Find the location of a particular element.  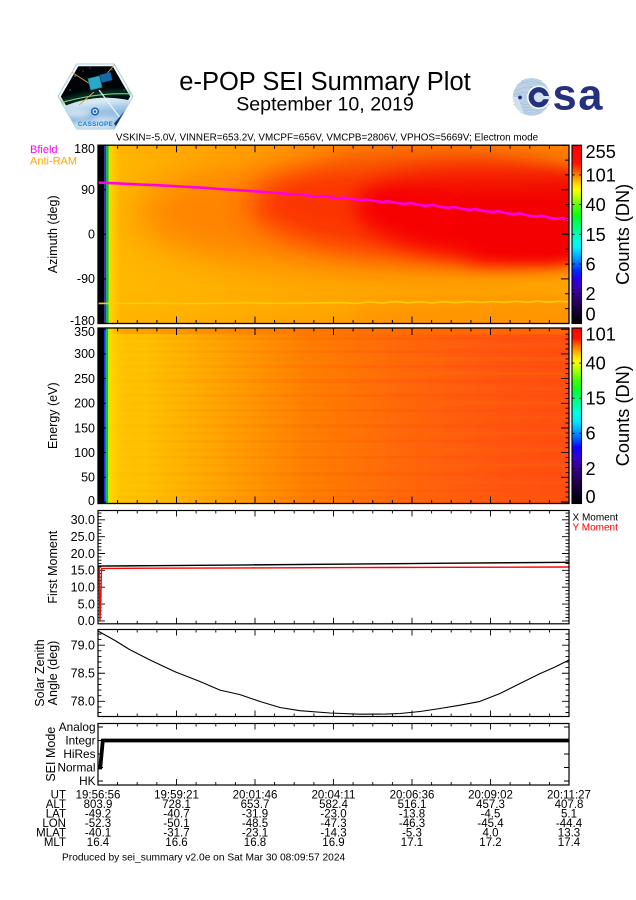

svg-text: MLAT is located at coordinates (51, 834).